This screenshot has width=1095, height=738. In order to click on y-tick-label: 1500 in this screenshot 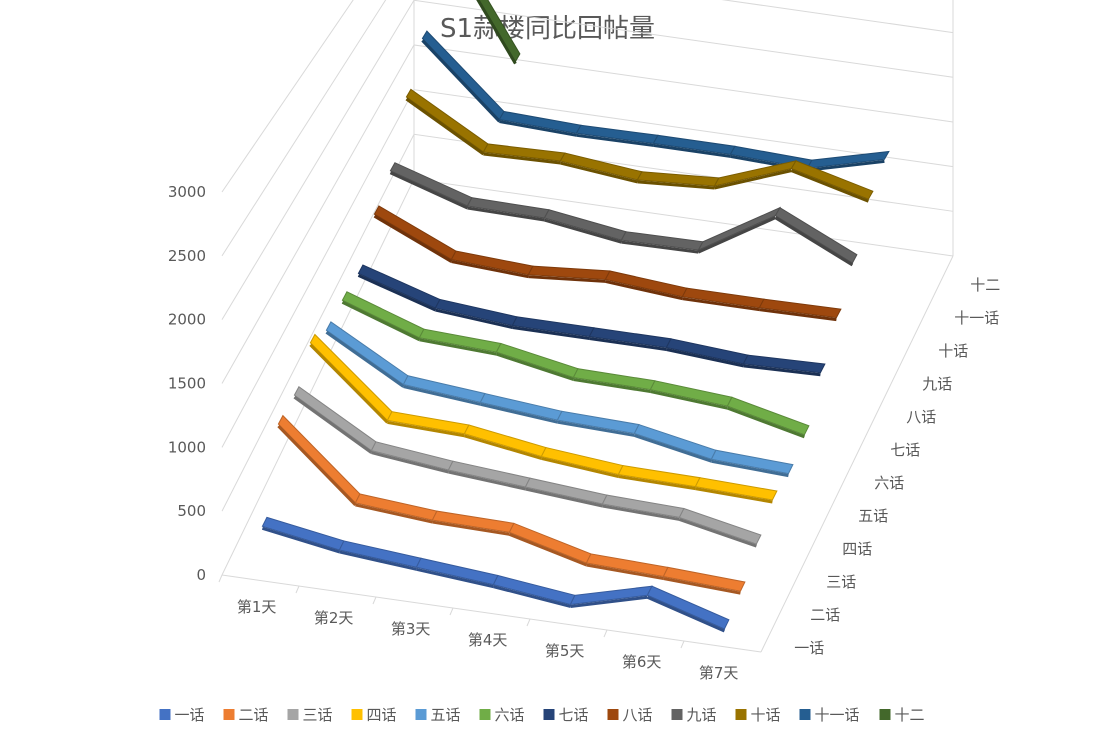, I will do `click(187, 384)`.